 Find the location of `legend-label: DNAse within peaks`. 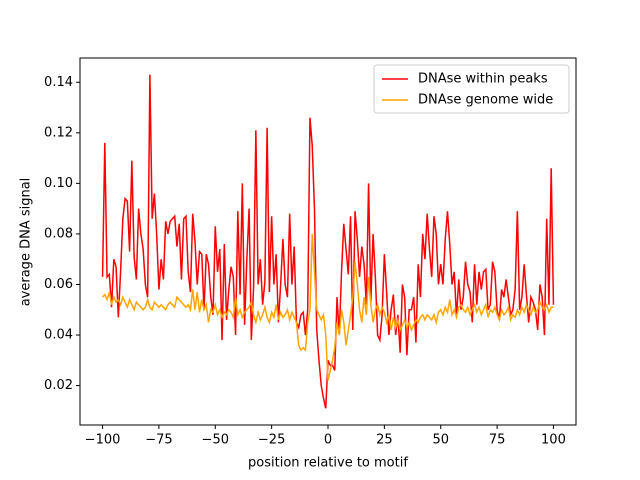

legend-label: DNAse within peaks is located at coordinates (483, 79).